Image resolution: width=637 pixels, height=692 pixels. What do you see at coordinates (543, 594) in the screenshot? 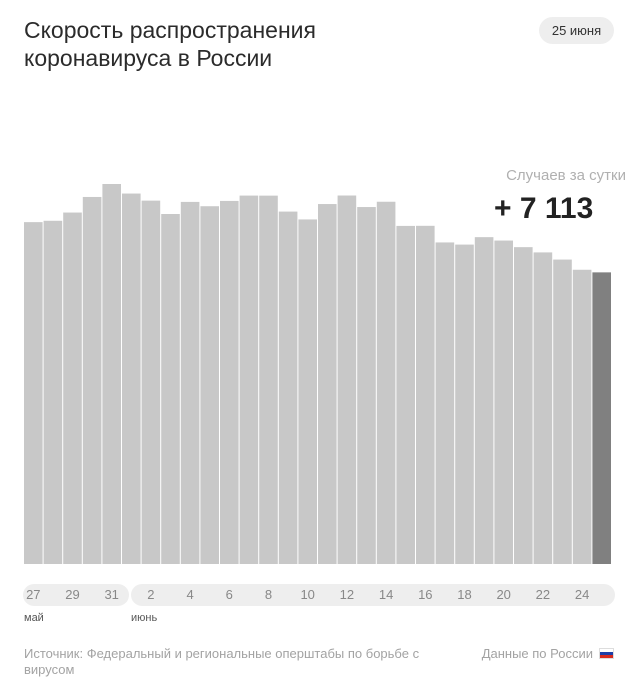
I see `x-tick-label: 22` at bounding box center [543, 594].